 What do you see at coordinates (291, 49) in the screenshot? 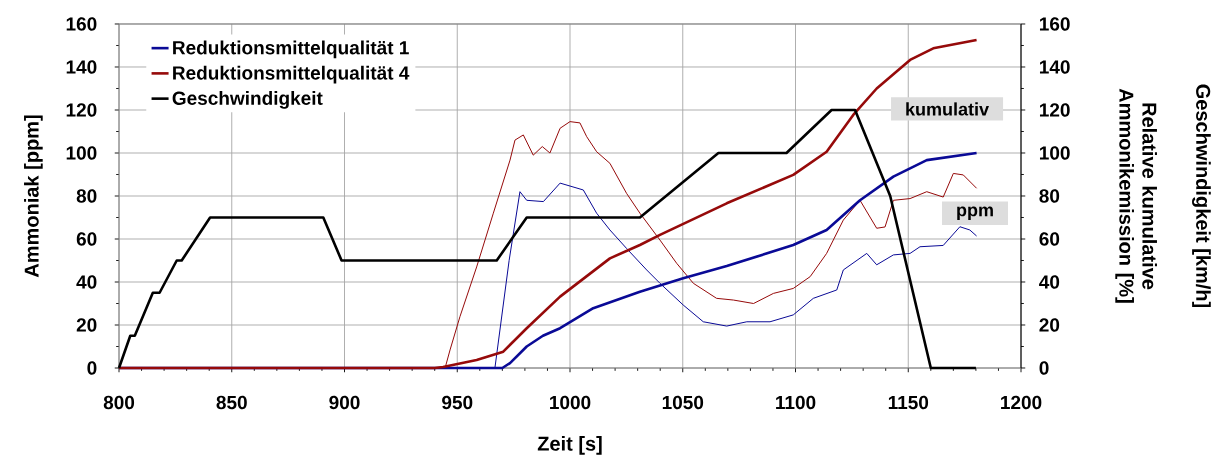
I see `legend-label: Reduktionsmittelqualität 1` at bounding box center [291, 49].